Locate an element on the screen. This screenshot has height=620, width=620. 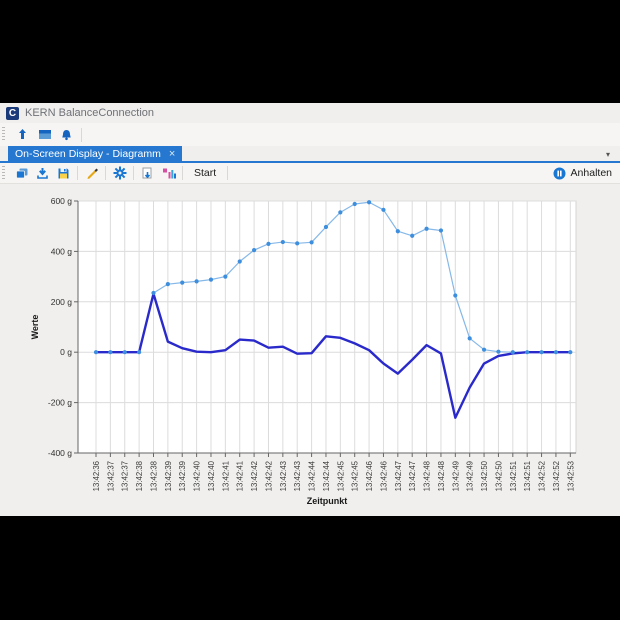
main-toolbar is located at coordinates (310, 134).